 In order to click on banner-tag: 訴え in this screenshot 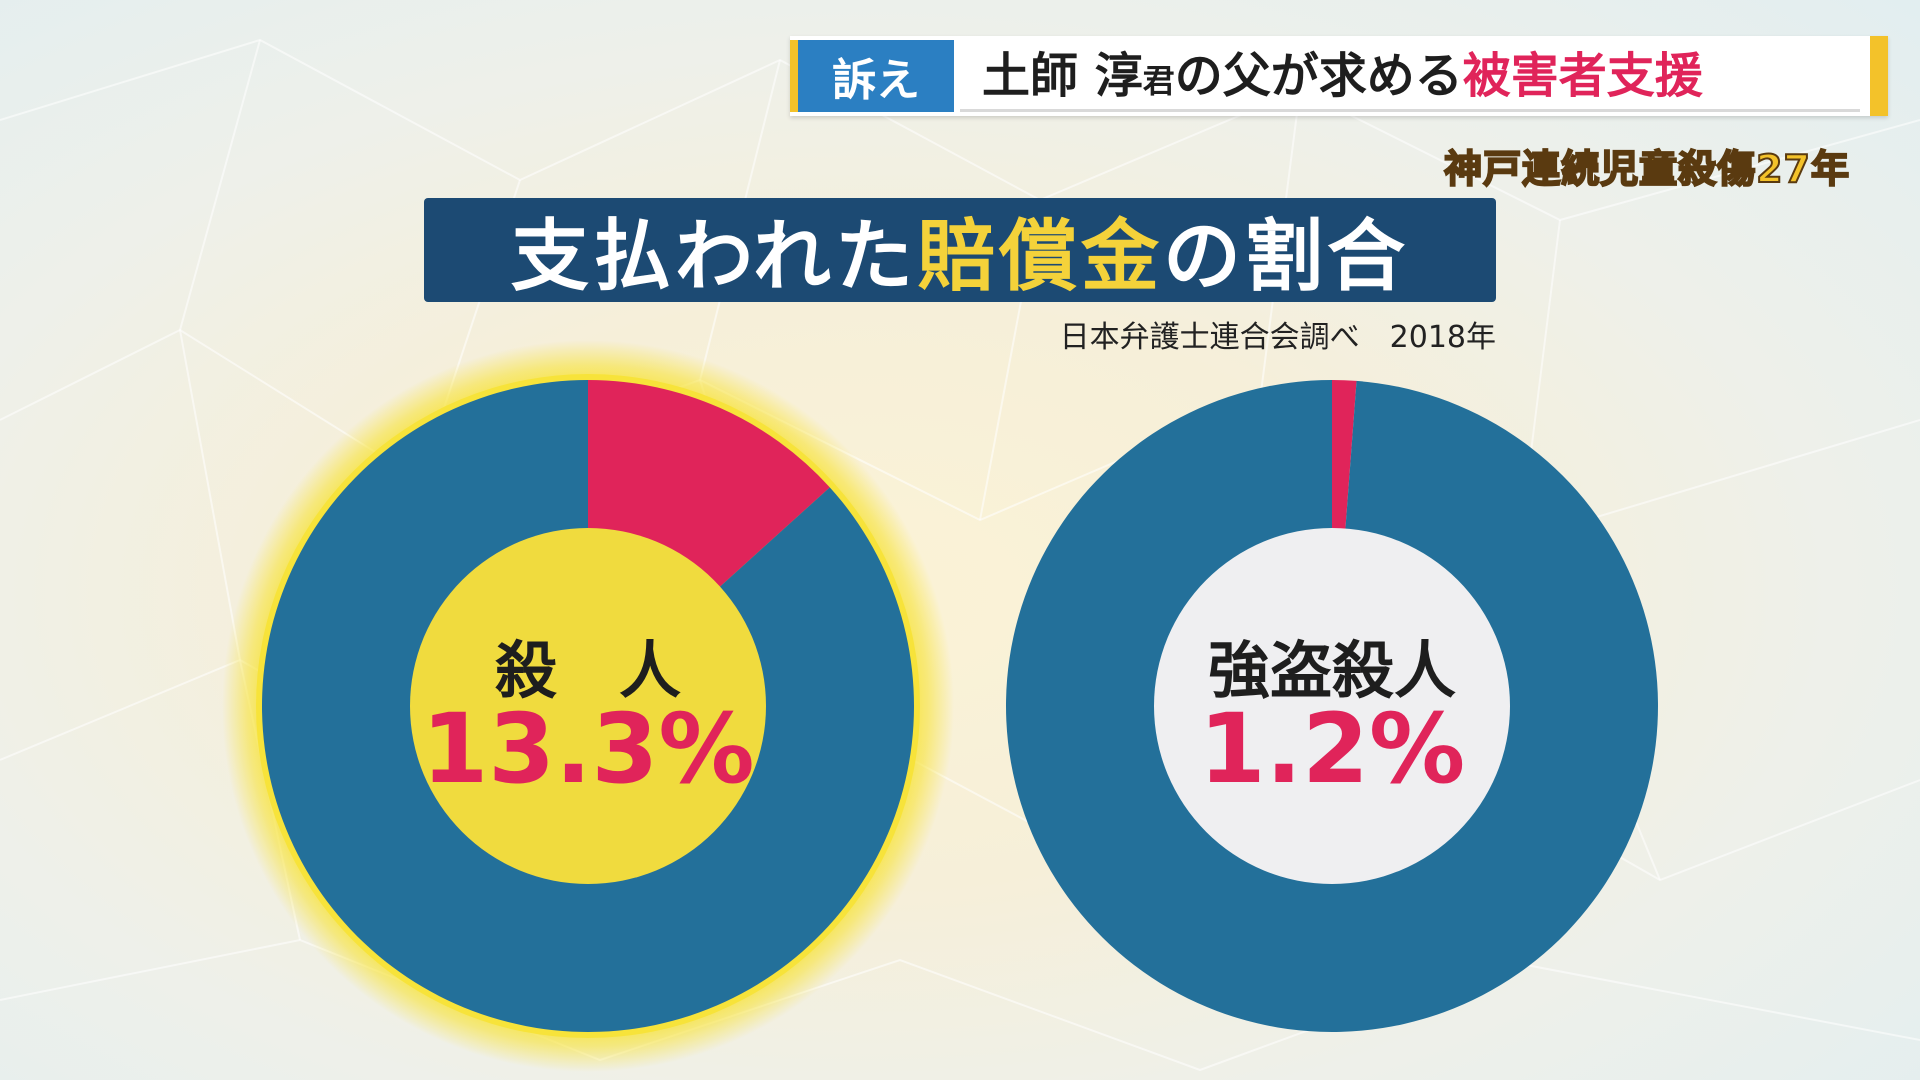, I will do `click(872, 76)`.